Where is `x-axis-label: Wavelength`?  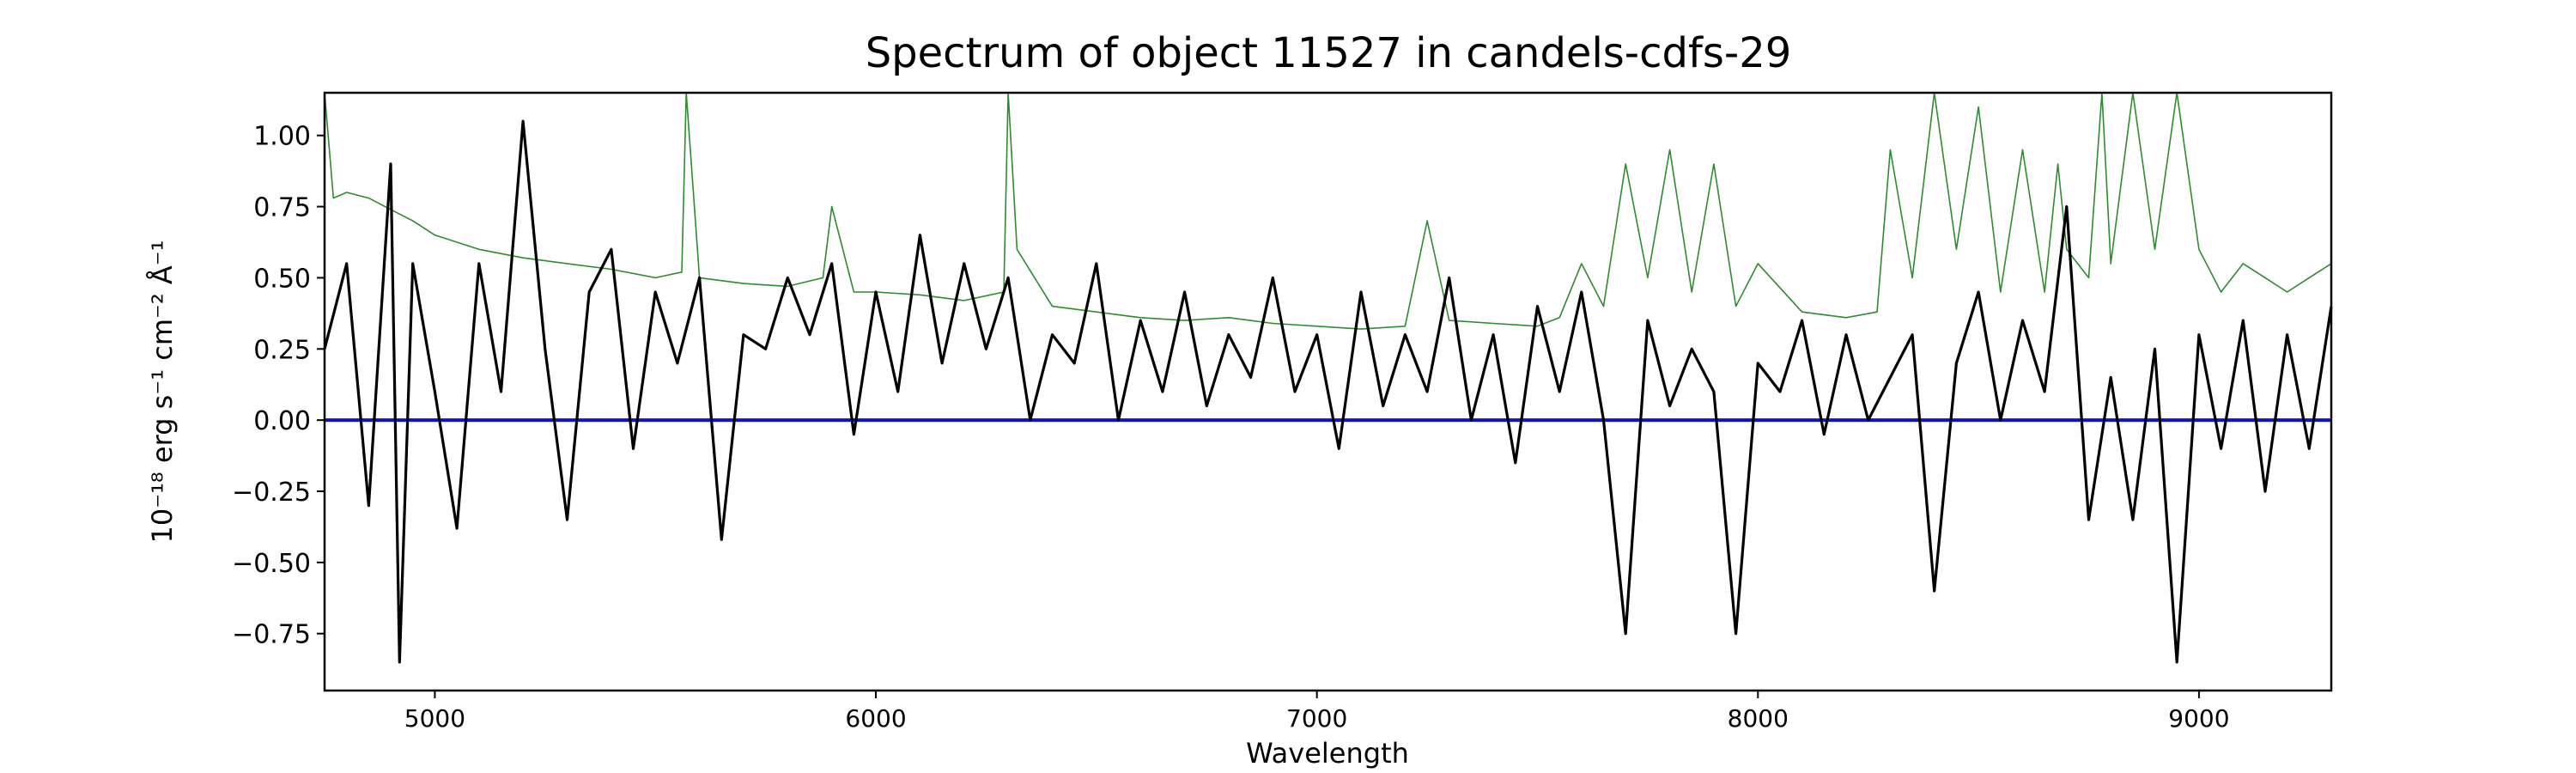 x-axis-label: Wavelength is located at coordinates (1327, 753).